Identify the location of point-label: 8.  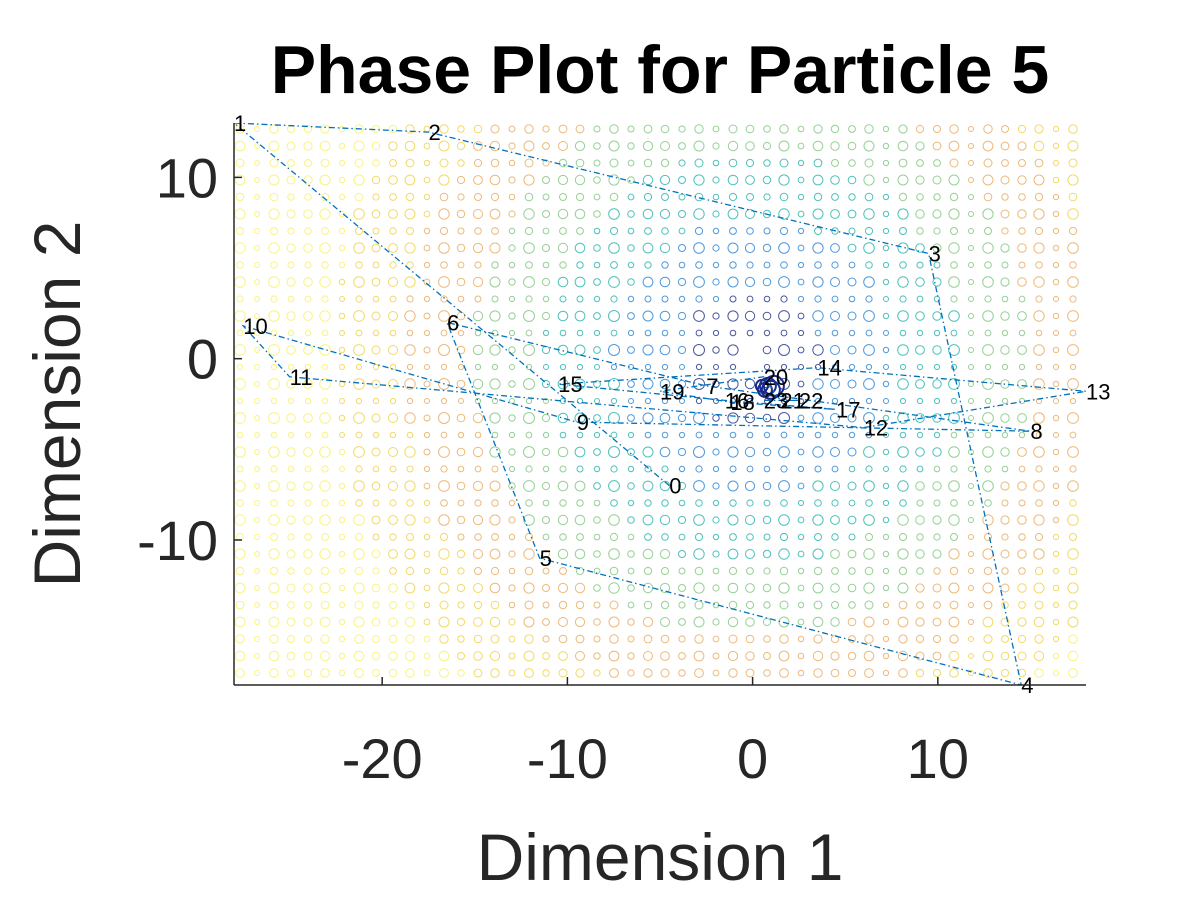
(1036, 431).